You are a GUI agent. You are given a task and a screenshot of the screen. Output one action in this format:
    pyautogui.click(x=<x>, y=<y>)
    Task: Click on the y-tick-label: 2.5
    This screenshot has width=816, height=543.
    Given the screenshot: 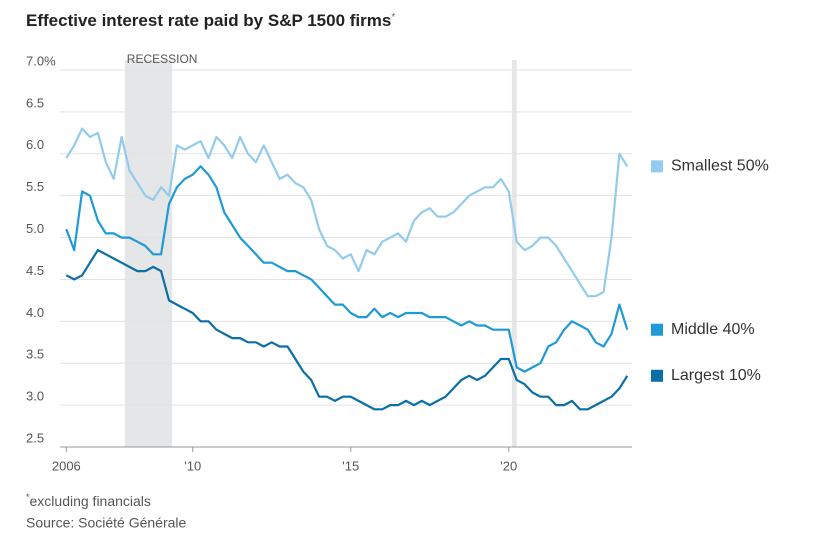 What is the action you would take?
    pyautogui.click(x=35, y=437)
    